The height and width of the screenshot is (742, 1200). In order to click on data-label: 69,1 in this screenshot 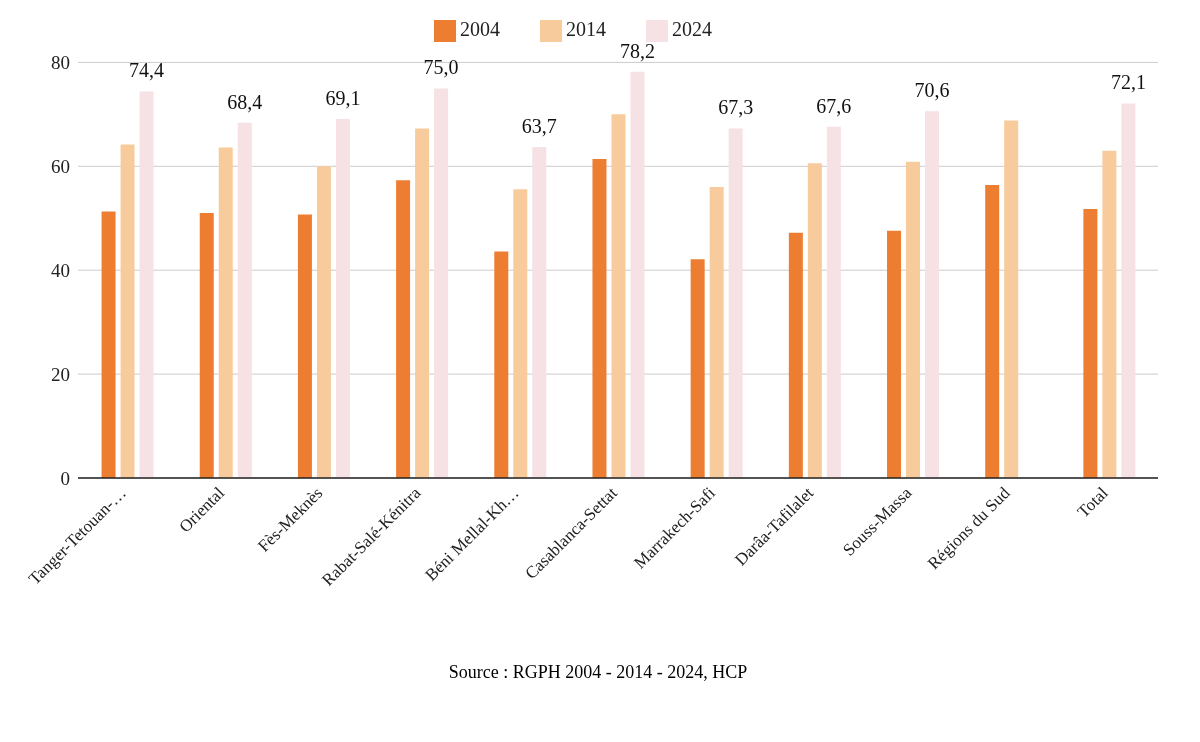, I will do `click(343, 98)`.